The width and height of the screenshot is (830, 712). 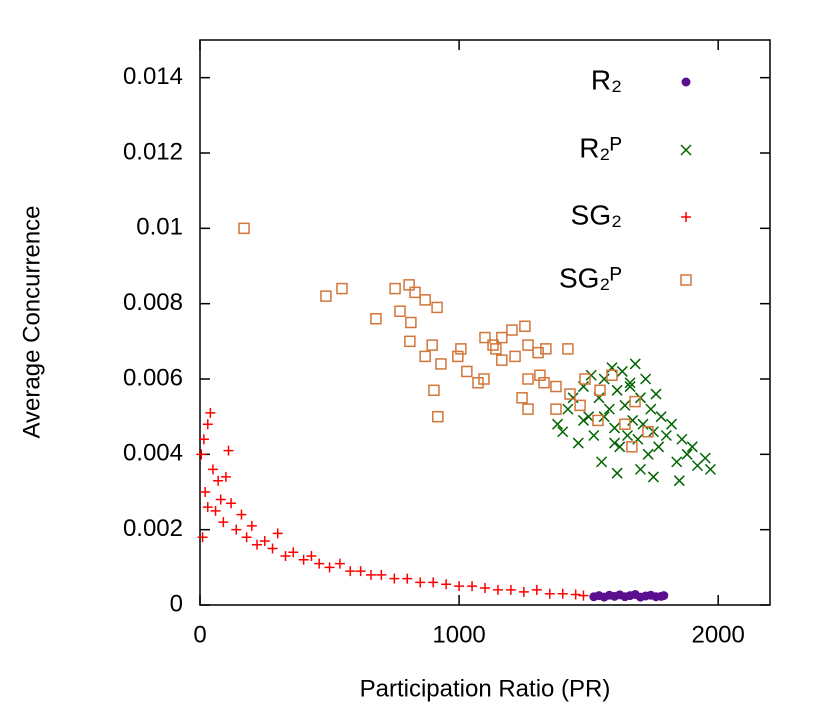 What do you see at coordinates (717, 634) in the screenshot?
I see `x-tick-label: 2000` at bounding box center [717, 634].